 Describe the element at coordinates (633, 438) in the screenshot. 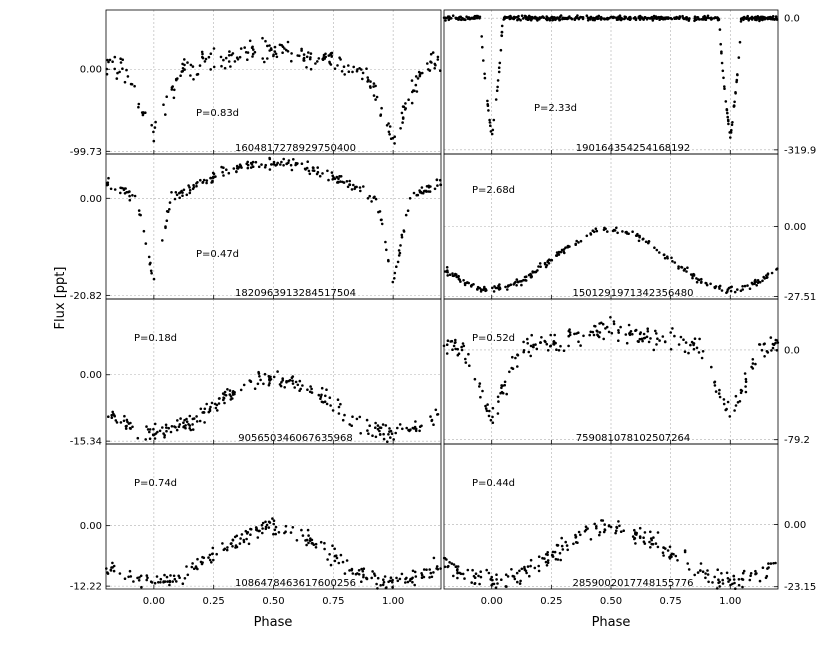

I see `source-id-label: 759081078102507264` at that location.